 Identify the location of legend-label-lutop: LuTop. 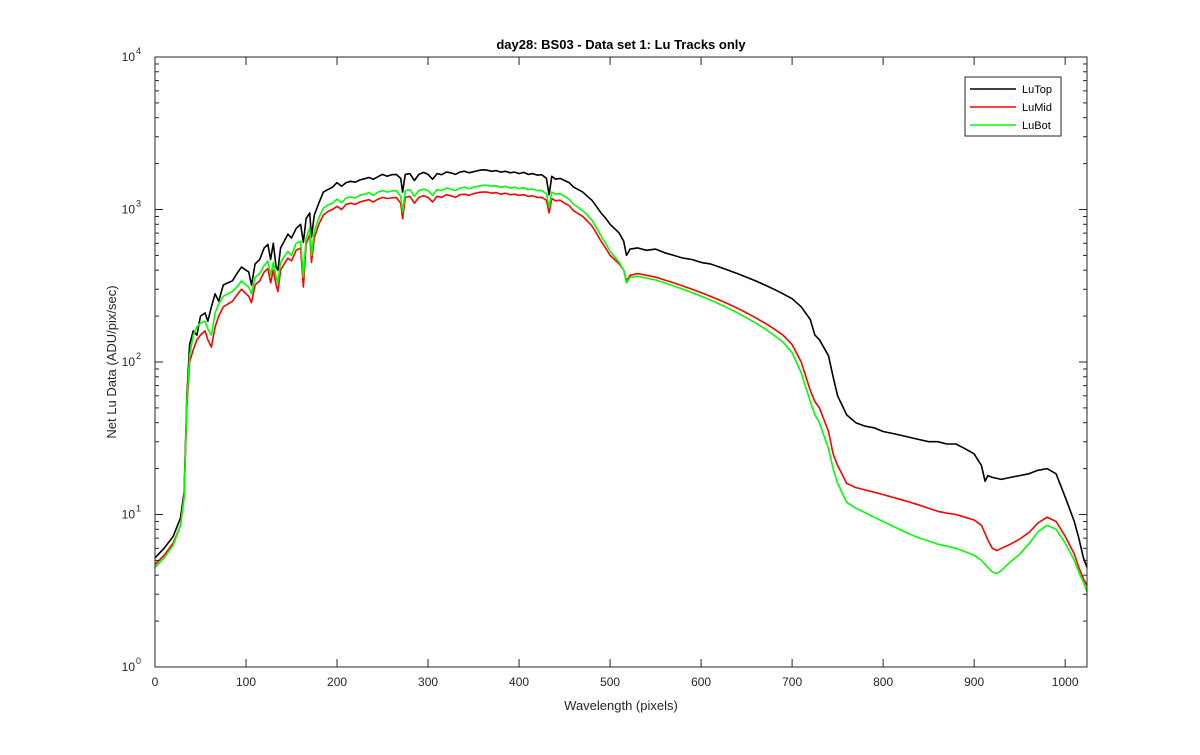
(1037, 90).